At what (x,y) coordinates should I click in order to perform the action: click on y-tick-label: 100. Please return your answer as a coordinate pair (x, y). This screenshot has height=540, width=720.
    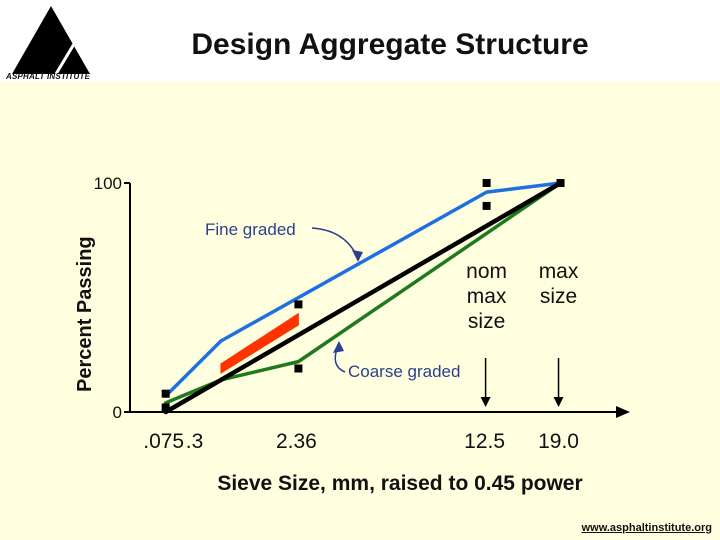
    Looking at the image, I should click on (108, 183).